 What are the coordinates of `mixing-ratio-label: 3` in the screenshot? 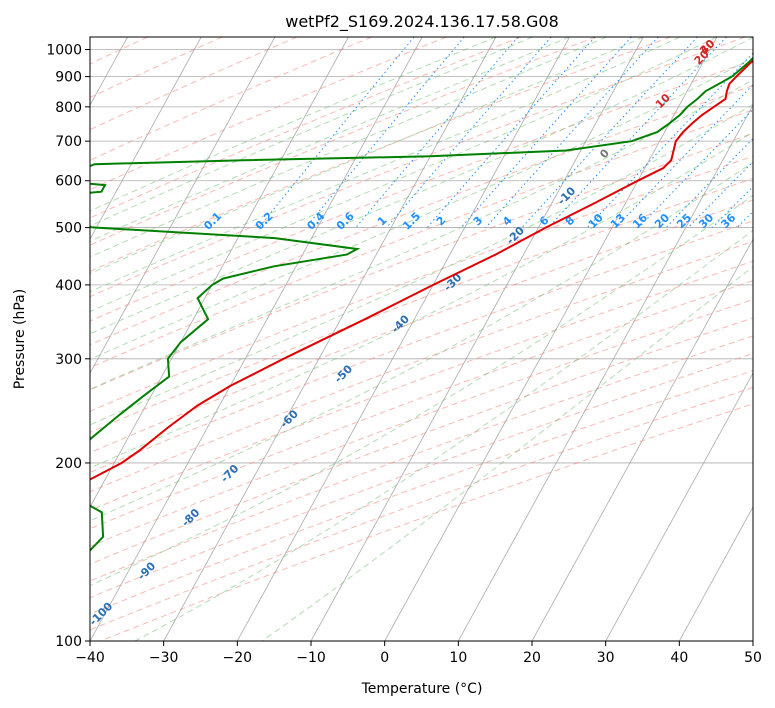 It's located at (478, 221).